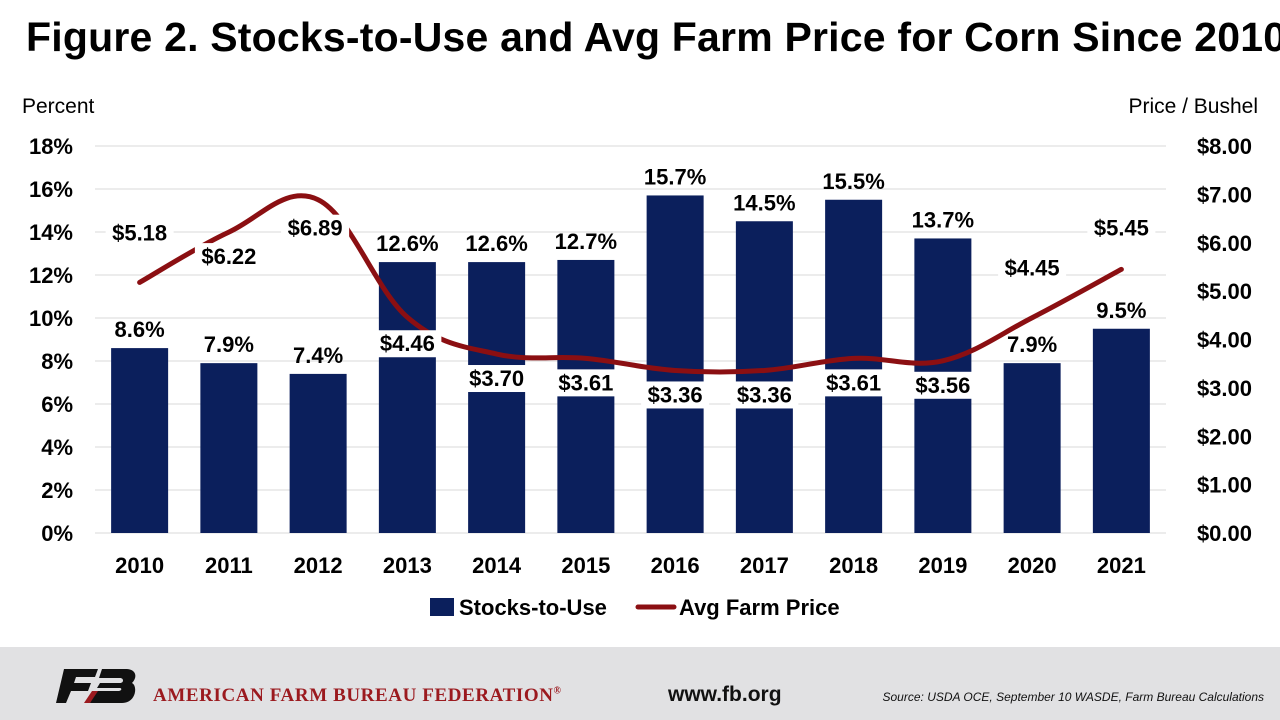  Describe the element at coordinates (1121, 310) in the screenshot. I see `bar-value-label: 9.5%` at that location.